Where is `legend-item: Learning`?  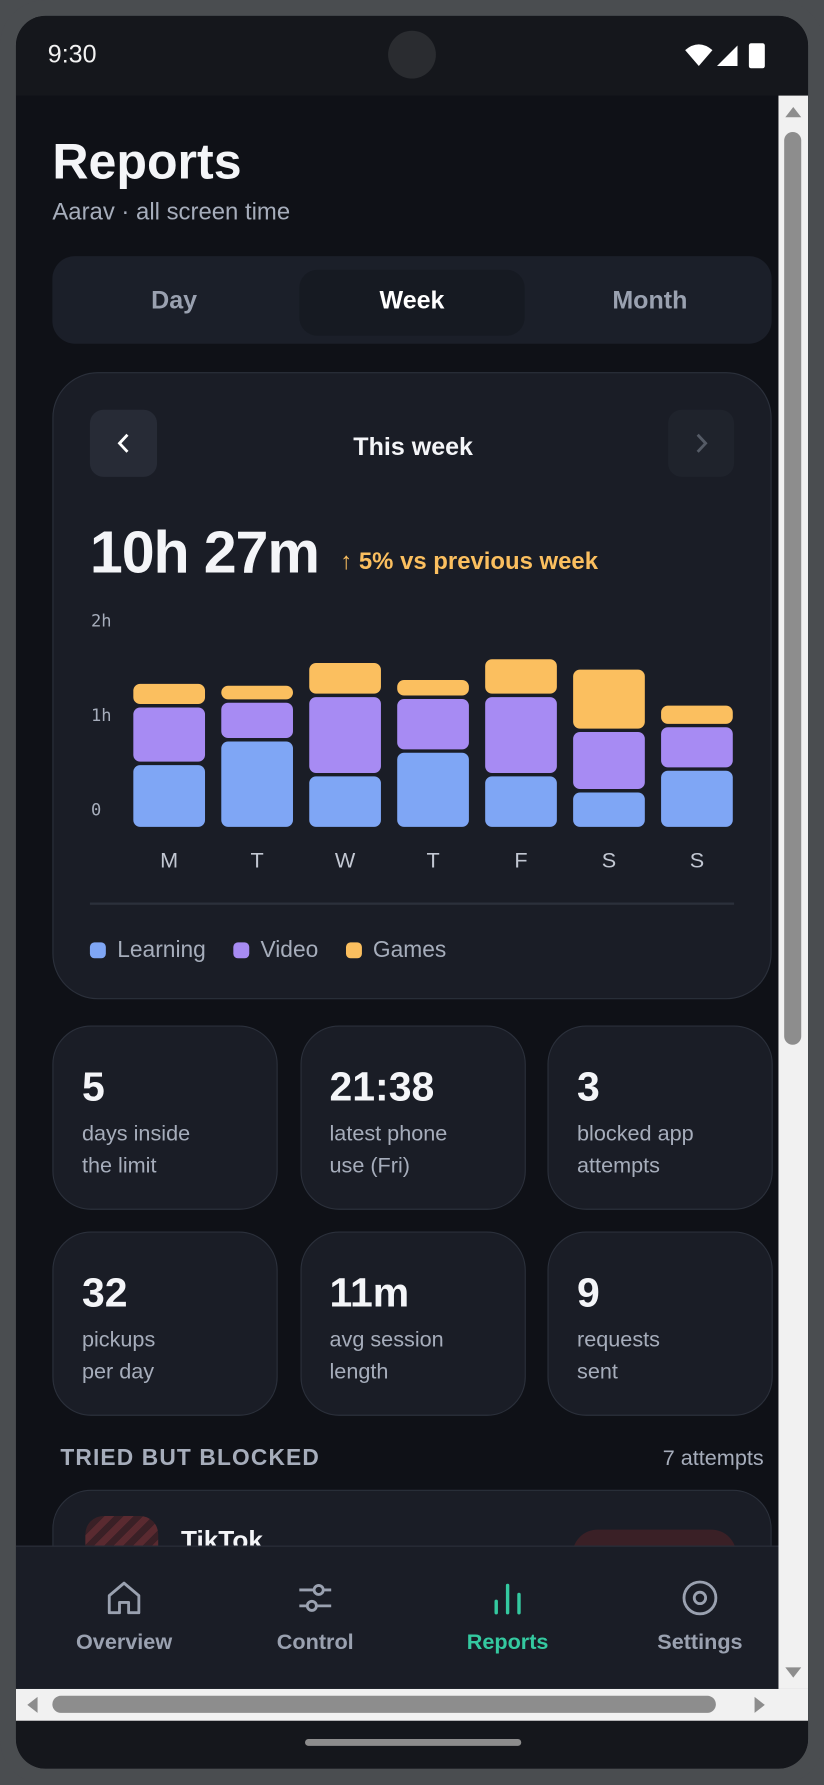
legend-item: Learning is located at coordinates (147, 950).